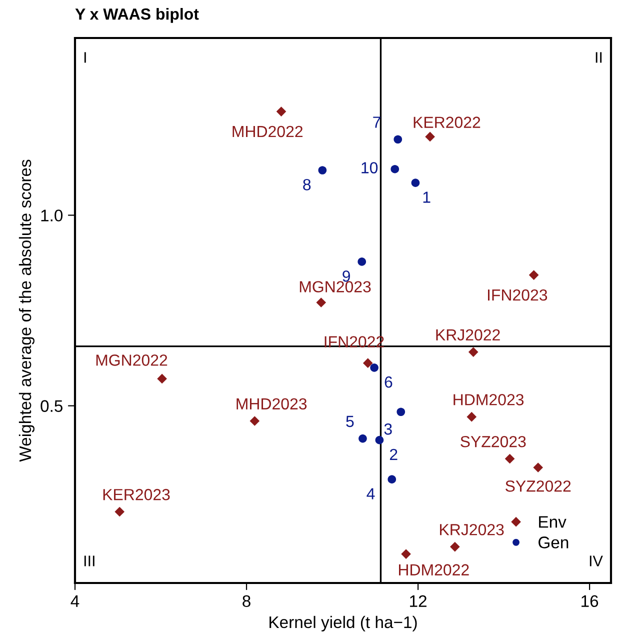 This screenshot has width=617, height=639. What do you see at coordinates (388, 382) in the screenshot?
I see `annotation: 6` at bounding box center [388, 382].